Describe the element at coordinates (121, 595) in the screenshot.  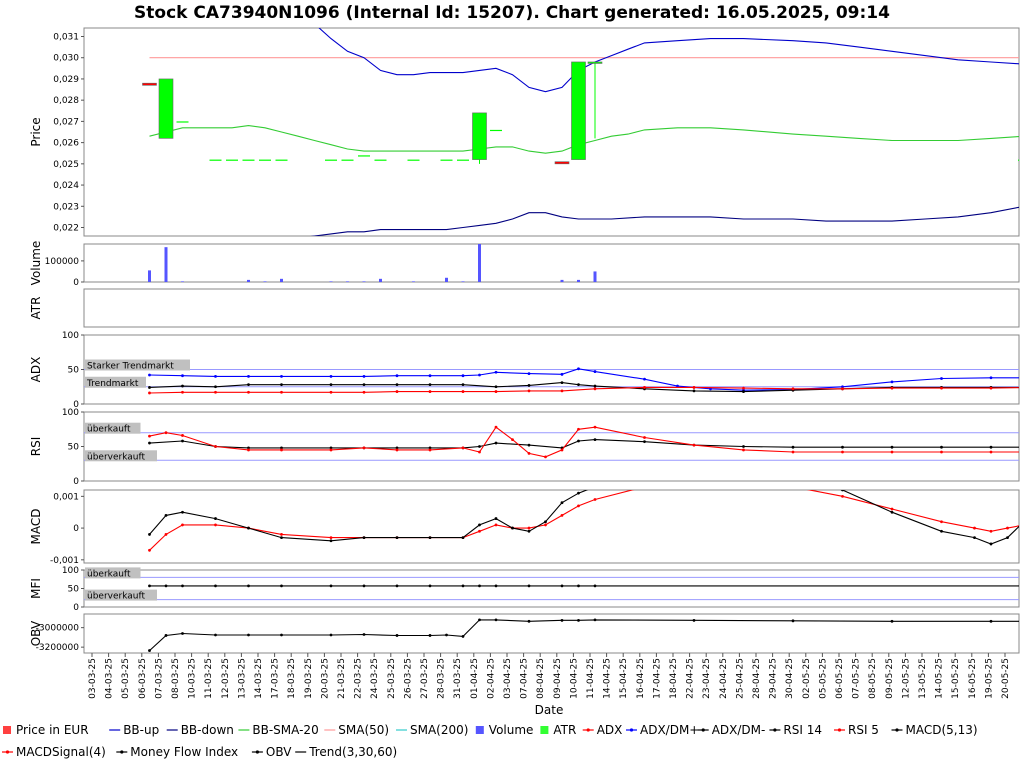
I see `mfi-band-label-bg` at that location.